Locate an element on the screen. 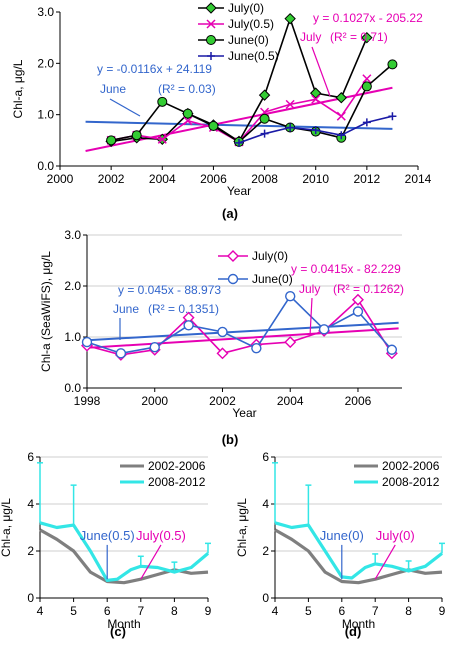 This screenshot has width=474, height=647. trend-r2-june: (R² = 0.1351) is located at coordinates (183, 309).